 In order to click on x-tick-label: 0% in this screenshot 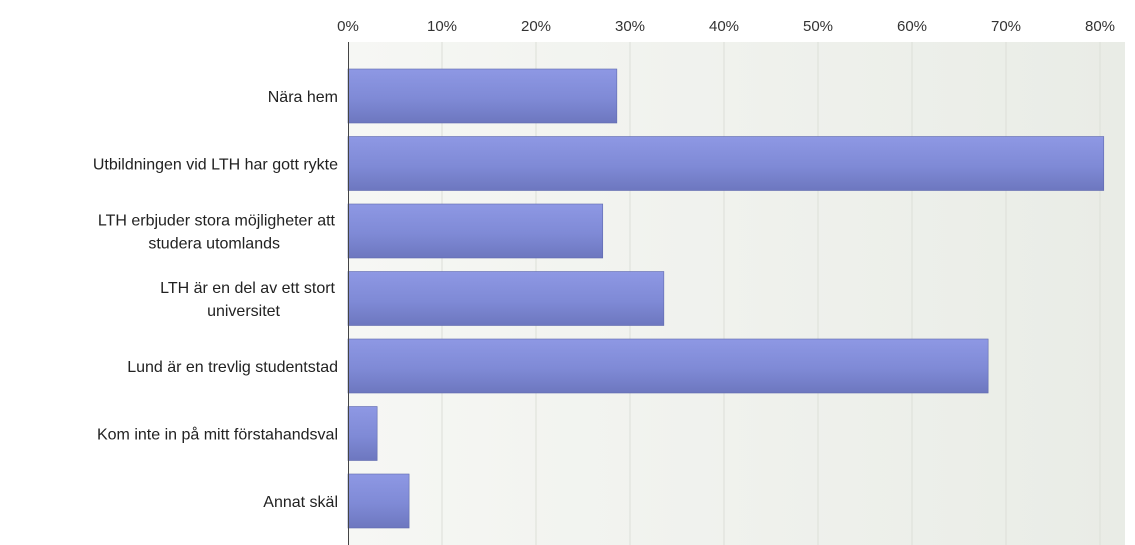, I will do `click(348, 26)`.